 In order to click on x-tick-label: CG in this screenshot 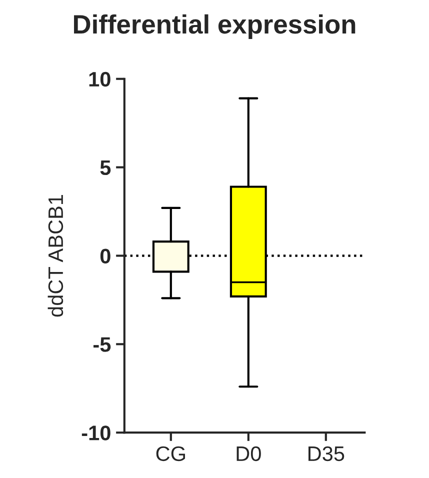, I will do `click(170, 454)`.